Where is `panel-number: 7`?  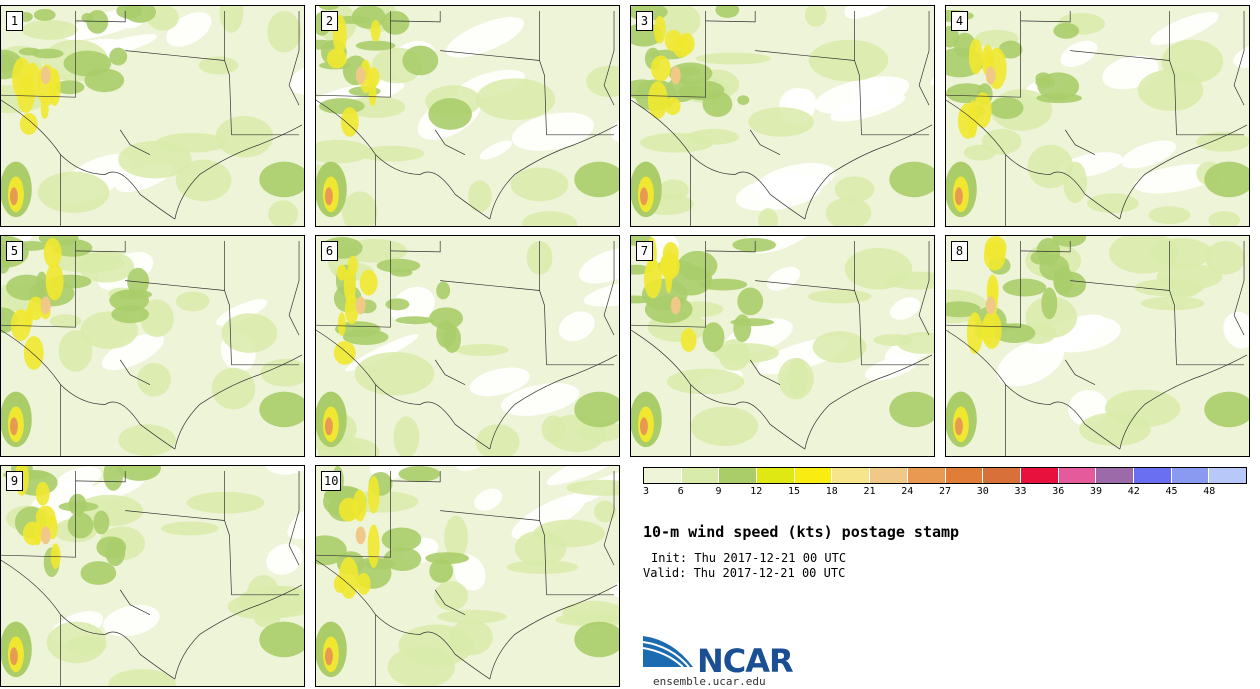 panel-number: 7 is located at coordinates (644, 251).